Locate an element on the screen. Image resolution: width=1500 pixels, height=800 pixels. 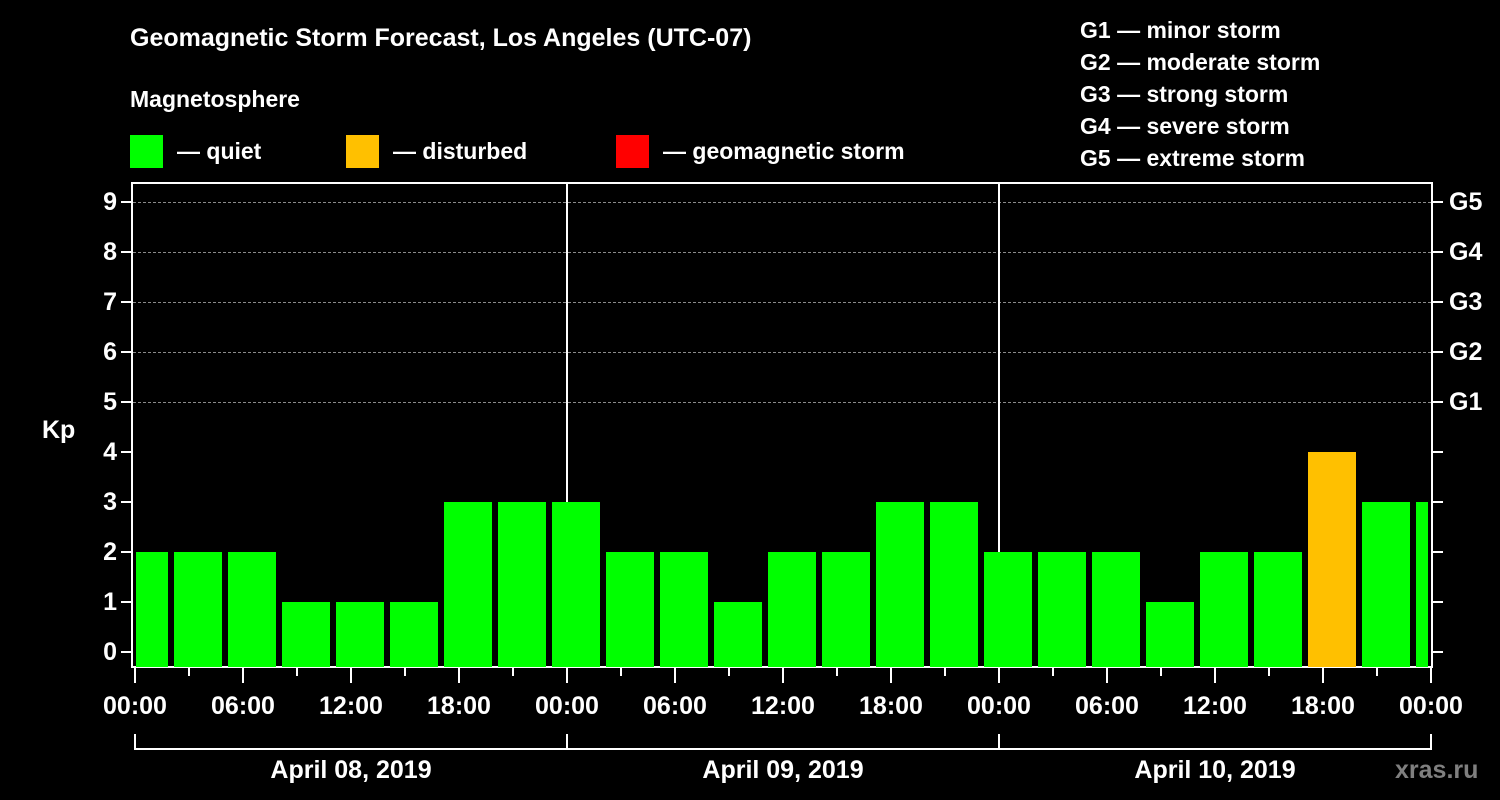
x-tick-label: 12:00 is located at coordinates (783, 706).